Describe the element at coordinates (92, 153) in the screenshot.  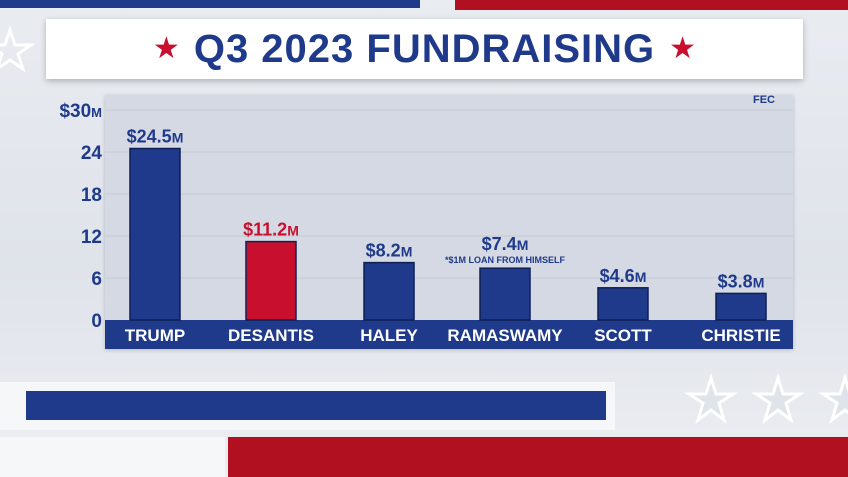
I see `y-tick-label: 24` at that location.